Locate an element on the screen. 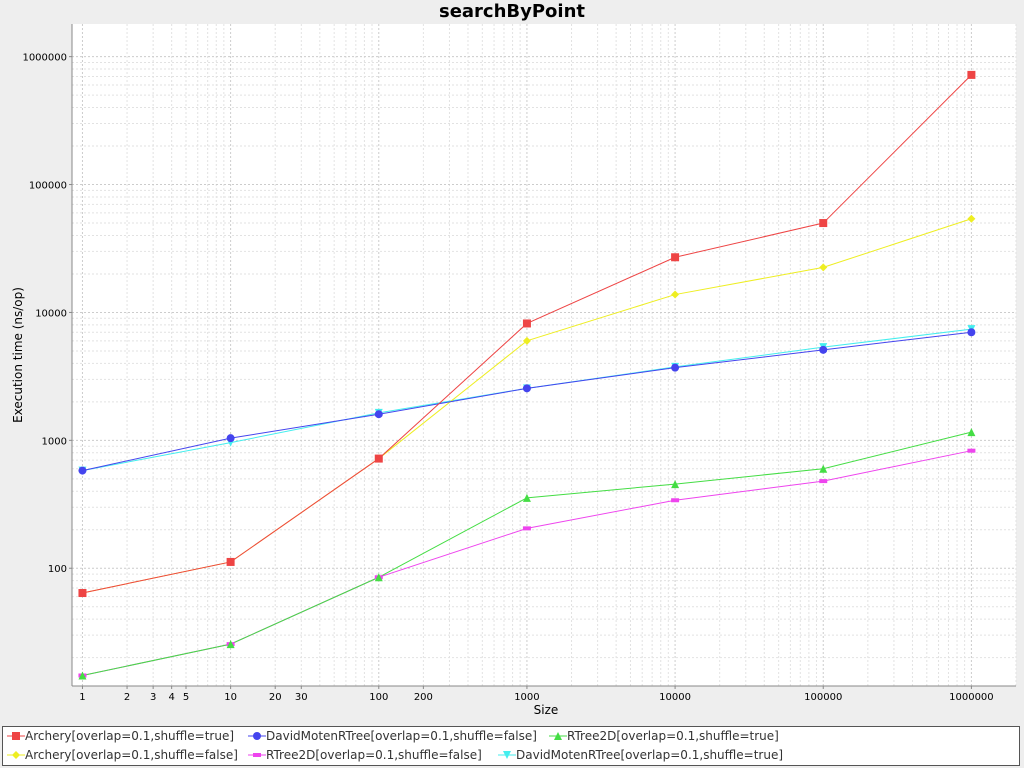 The width and height of the screenshot is (1024, 768). y-tick-label: 100000 is located at coordinates (48, 186).